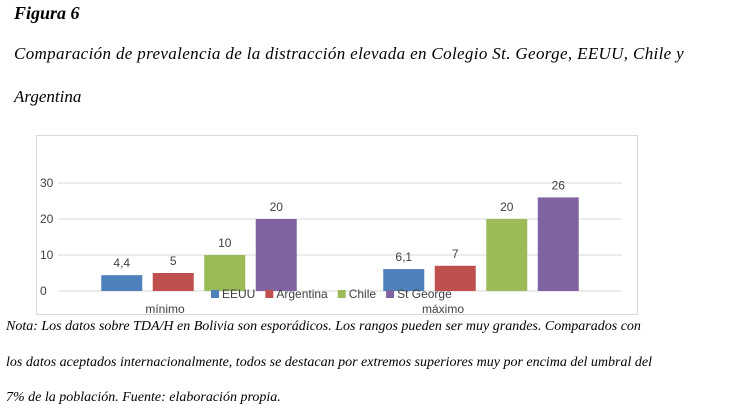 The image size is (735, 412). I want to click on y-tick-label: 20, so click(47, 219).